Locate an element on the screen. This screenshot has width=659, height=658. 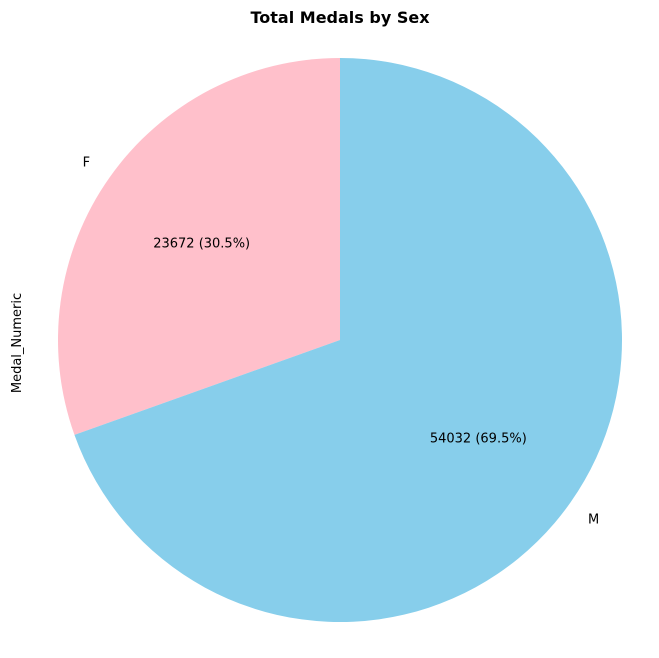
y-axis-label: Medal_Numeric is located at coordinates (17, 343).